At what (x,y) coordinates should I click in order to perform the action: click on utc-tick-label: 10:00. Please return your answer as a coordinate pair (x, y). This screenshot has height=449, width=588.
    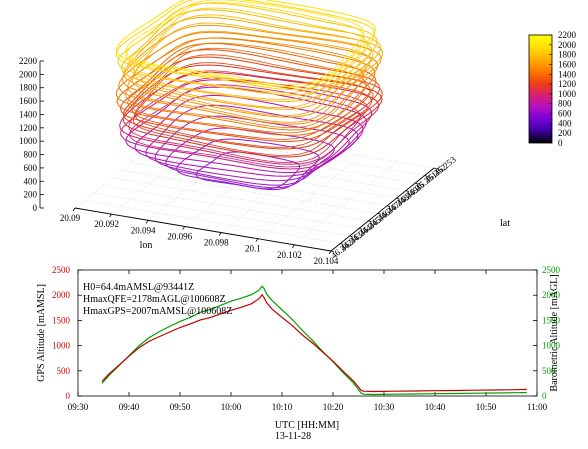
    Looking at the image, I should click on (231, 407).